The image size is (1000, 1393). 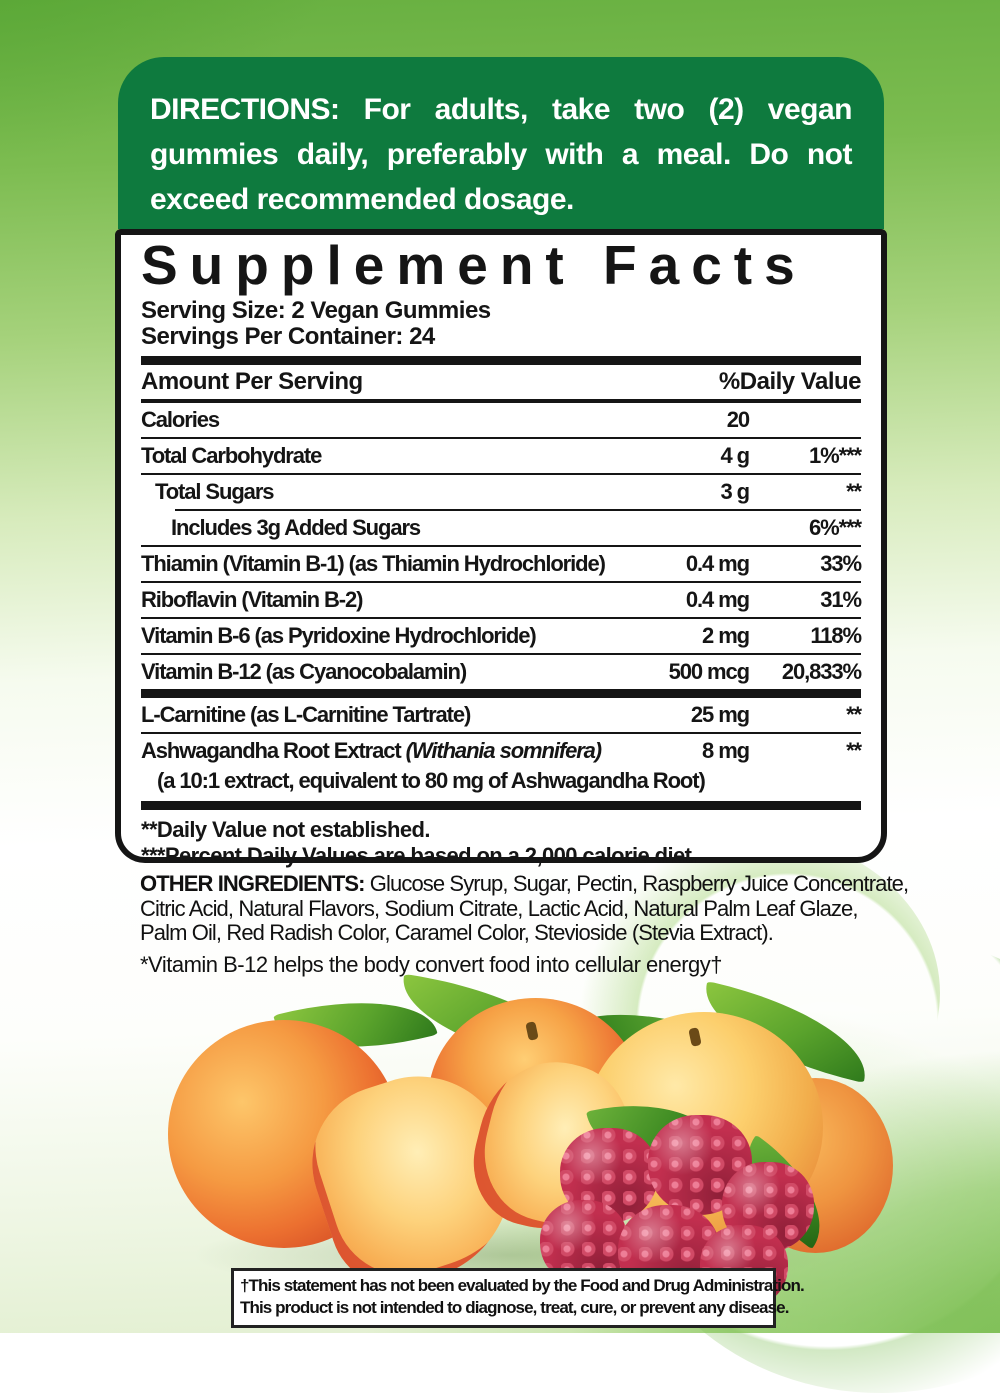 I want to click on amount-per-serving-header: Amount Per Serving, so click(x=252, y=381).